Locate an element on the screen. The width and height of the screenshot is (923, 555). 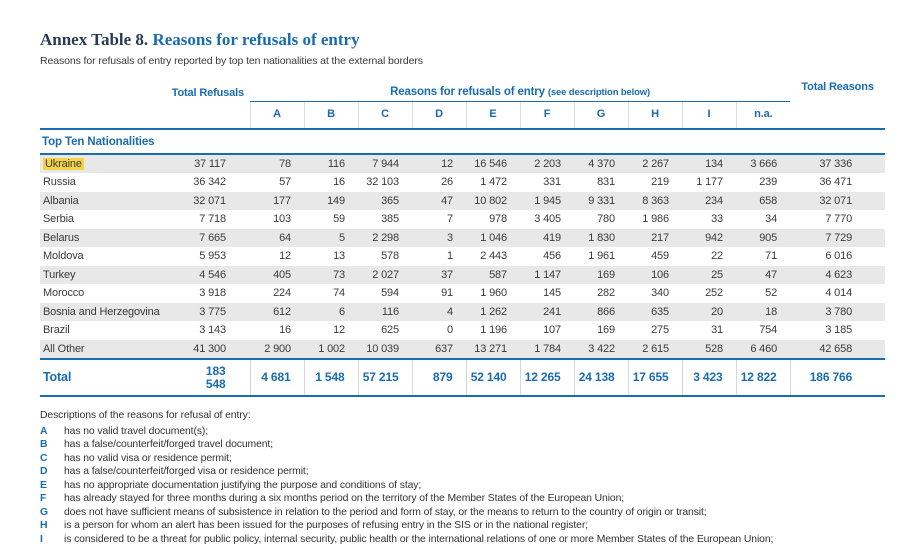
reason-value-cell: 2 443 is located at coordinates (493, 256).